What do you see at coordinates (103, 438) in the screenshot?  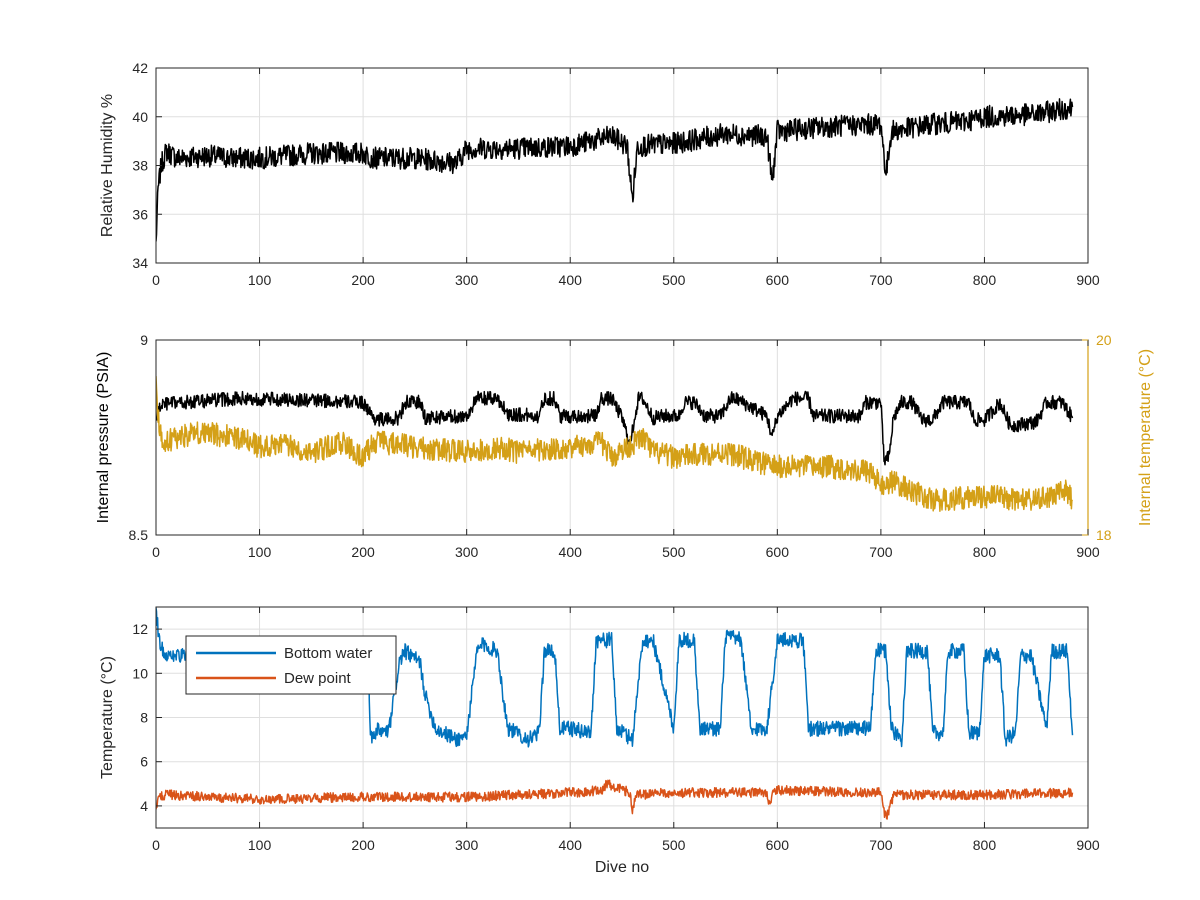 I see `y-axis-label: Internal pressure (PSIA)` at bounding box center [103, 438].